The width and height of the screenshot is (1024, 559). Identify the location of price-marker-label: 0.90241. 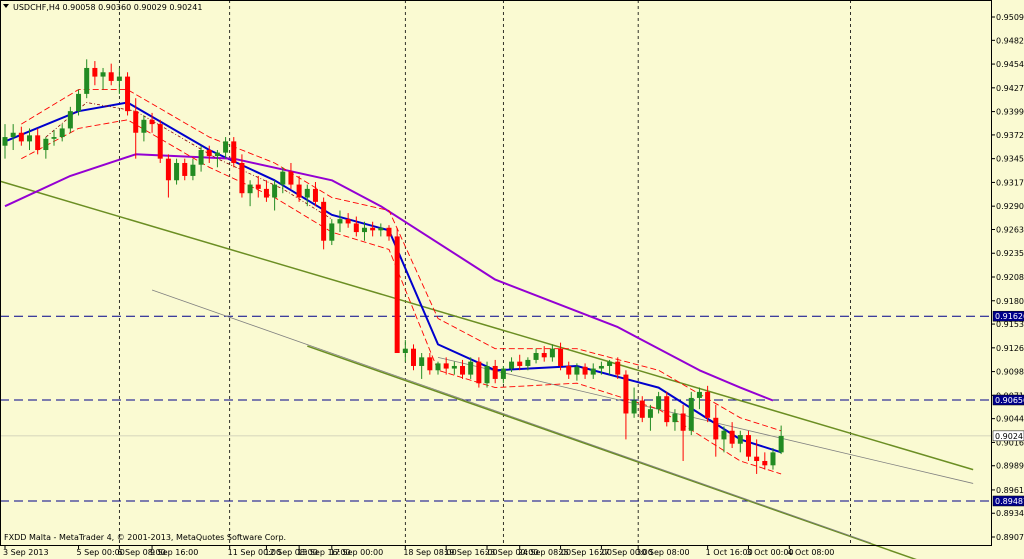
(1009, 436).